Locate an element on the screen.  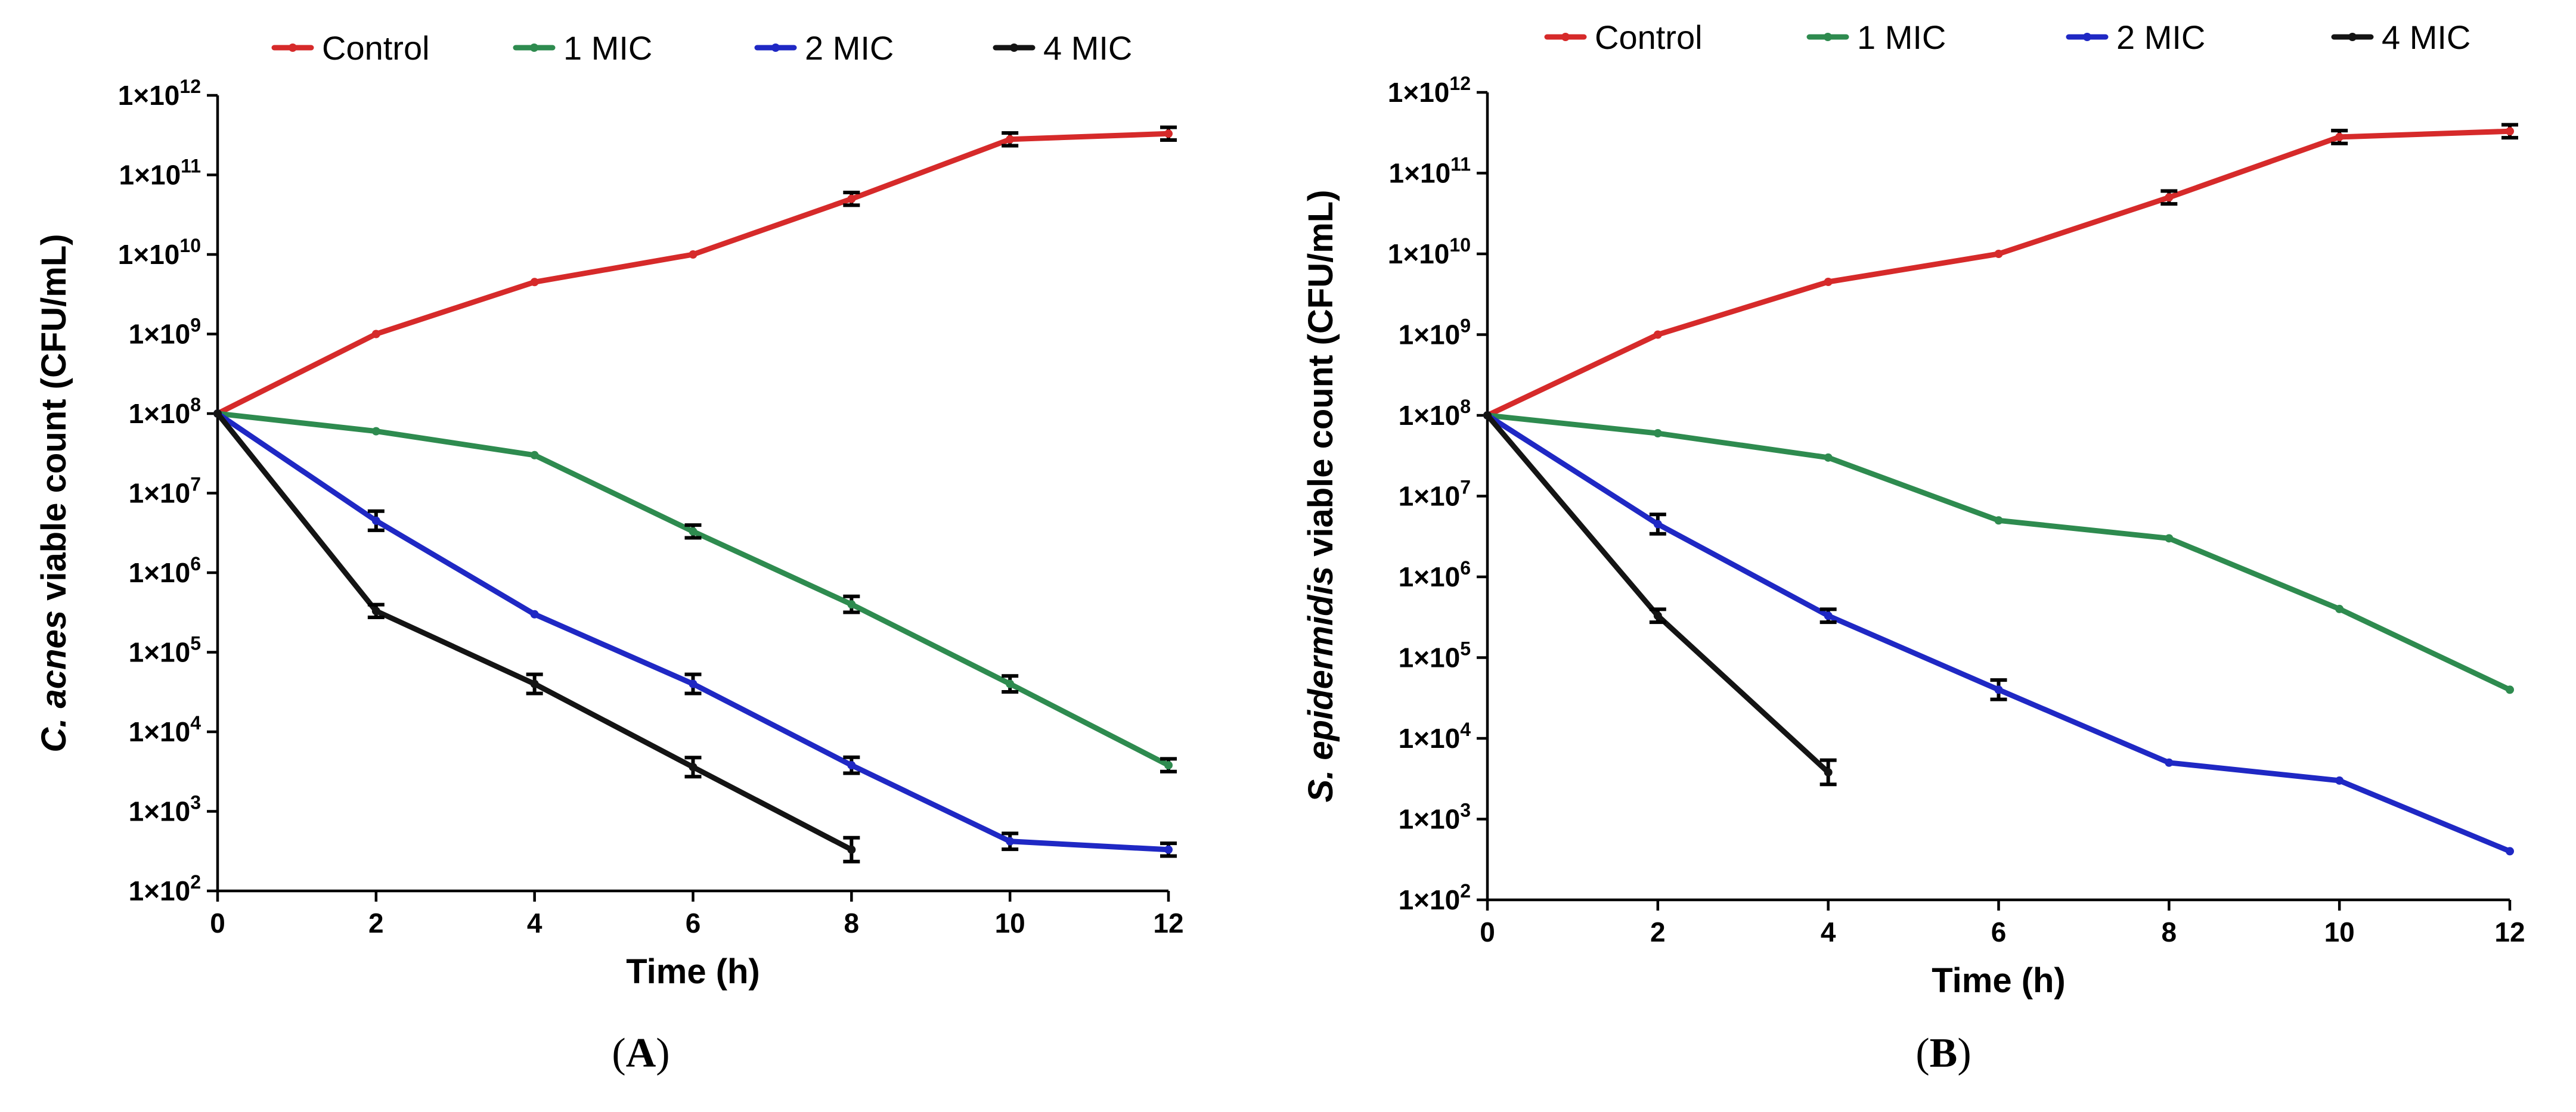
panel-b-y-tick-label: 1×10¹² is located at coordinates (1429, 90).